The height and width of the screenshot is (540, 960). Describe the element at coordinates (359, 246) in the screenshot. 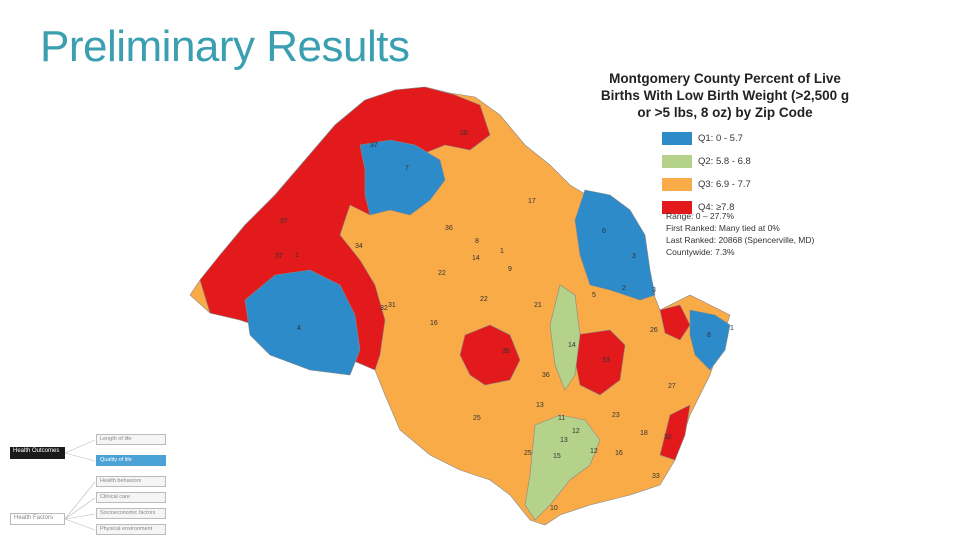

I see `region-label: 34` at that location.